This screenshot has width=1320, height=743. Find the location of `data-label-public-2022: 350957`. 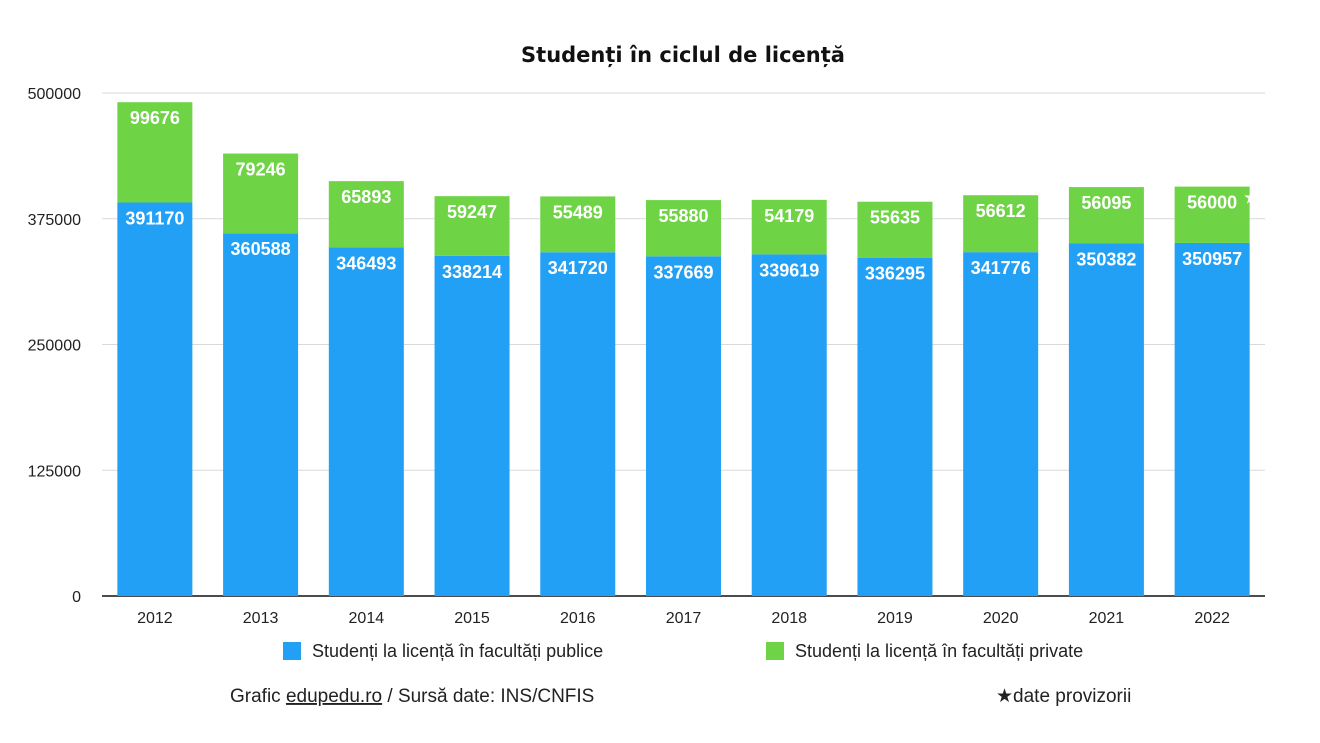

data-label-public-2022: 350957 is located at coordinates (1212, 259).